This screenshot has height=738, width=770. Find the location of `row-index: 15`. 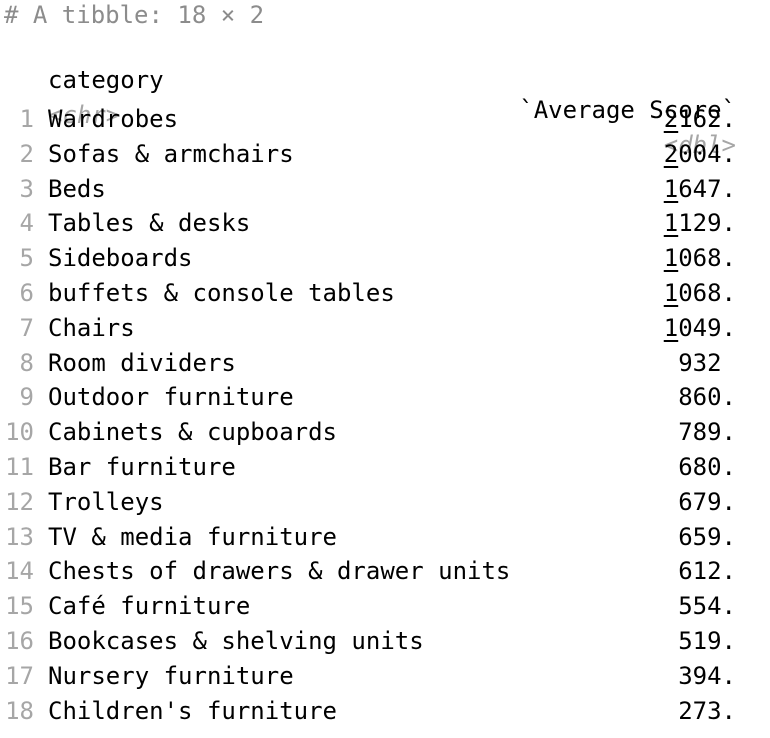

row-index: 15 is located at coordinates (19, 606).